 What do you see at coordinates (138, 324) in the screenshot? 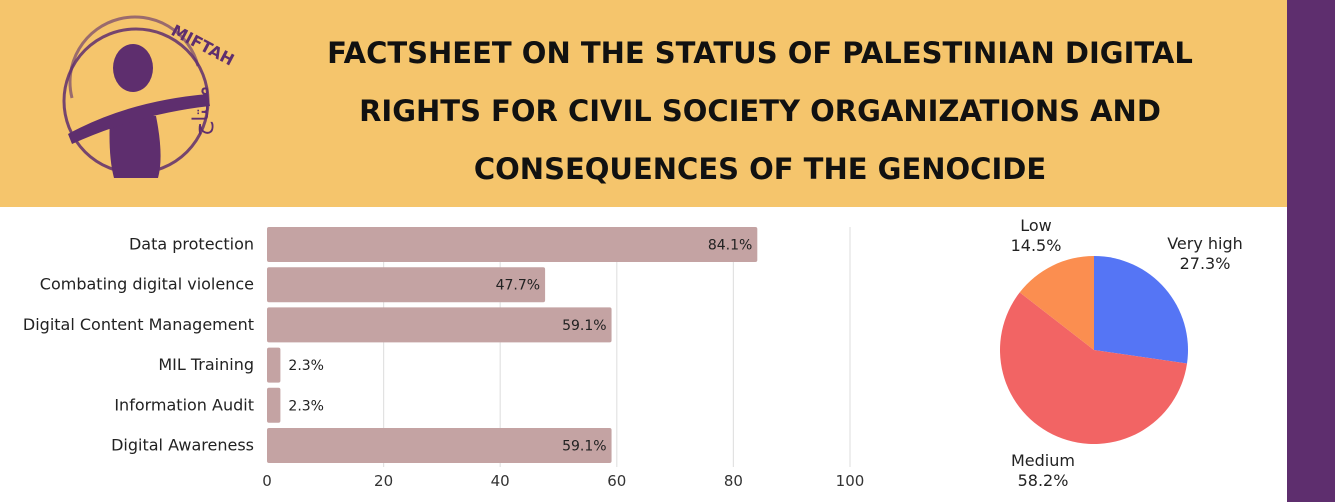
I see `category-label: Digital Content Management` at bounding box center [138, 324].